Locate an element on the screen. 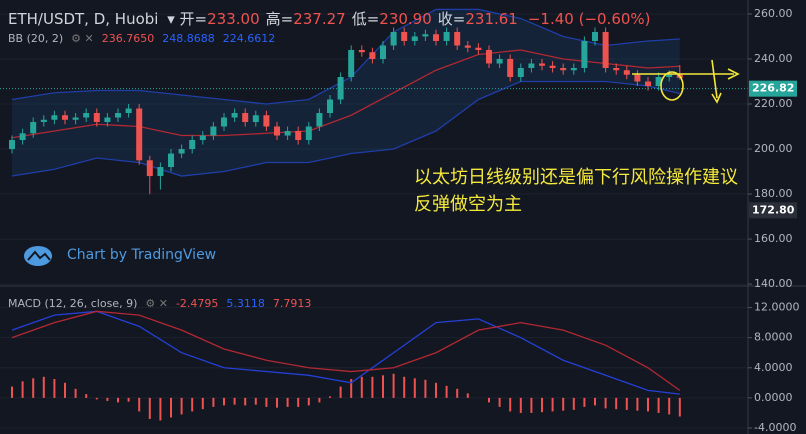 The height and width of the screenshot is (434, 806). symbol: ETH/USDT, D, Huobi is located at coordinates (83, 19).